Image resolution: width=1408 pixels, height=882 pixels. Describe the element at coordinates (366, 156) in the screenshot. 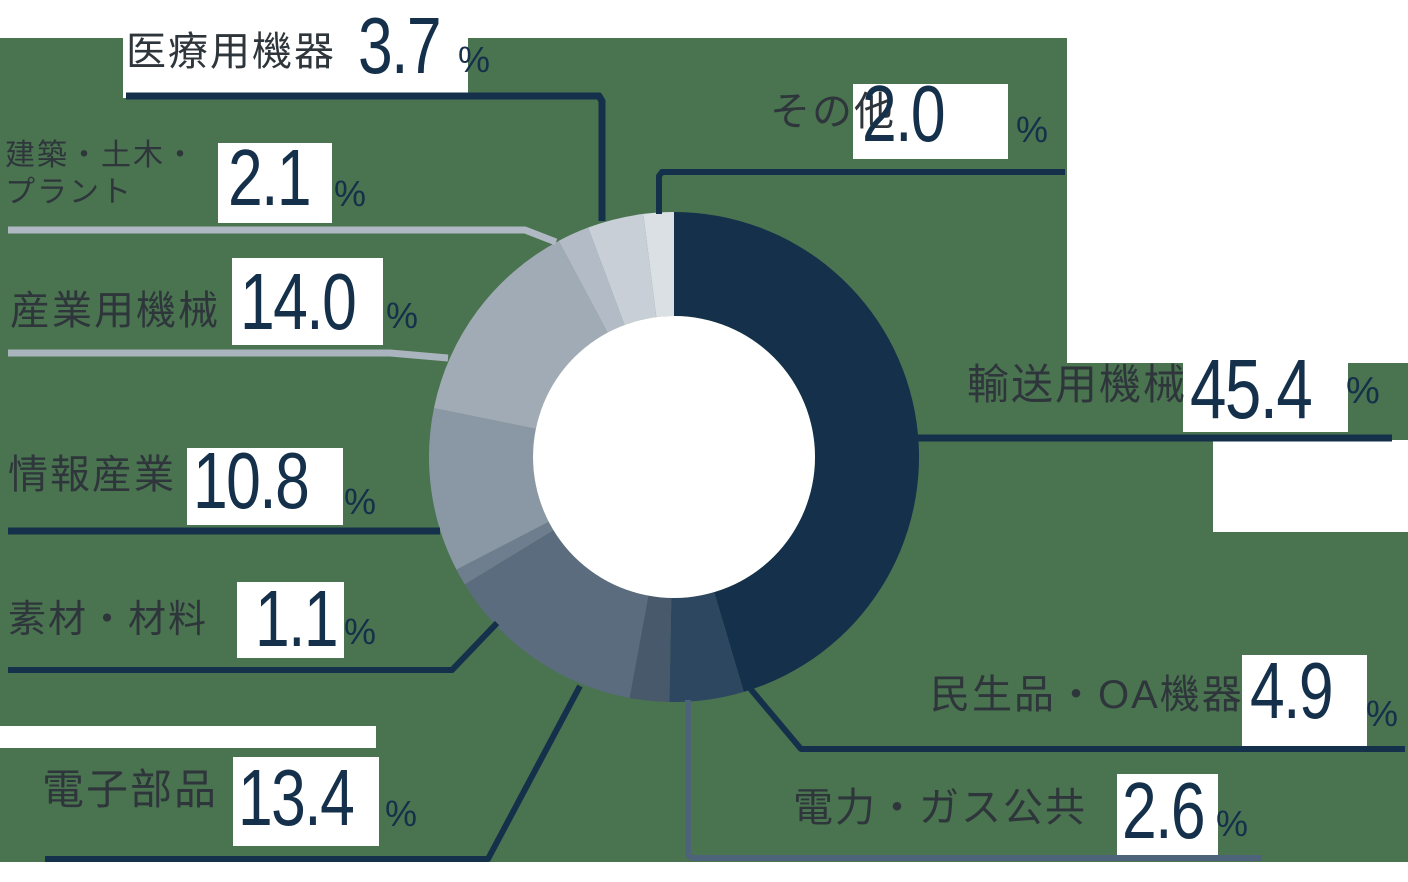

I see `leader-line-iryo` at that location.